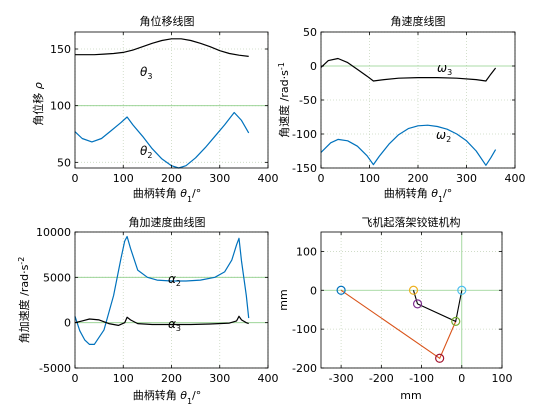 The image size is (560, 420). I want to click on y-axis-label-text: 角位移, so click(38, 107).